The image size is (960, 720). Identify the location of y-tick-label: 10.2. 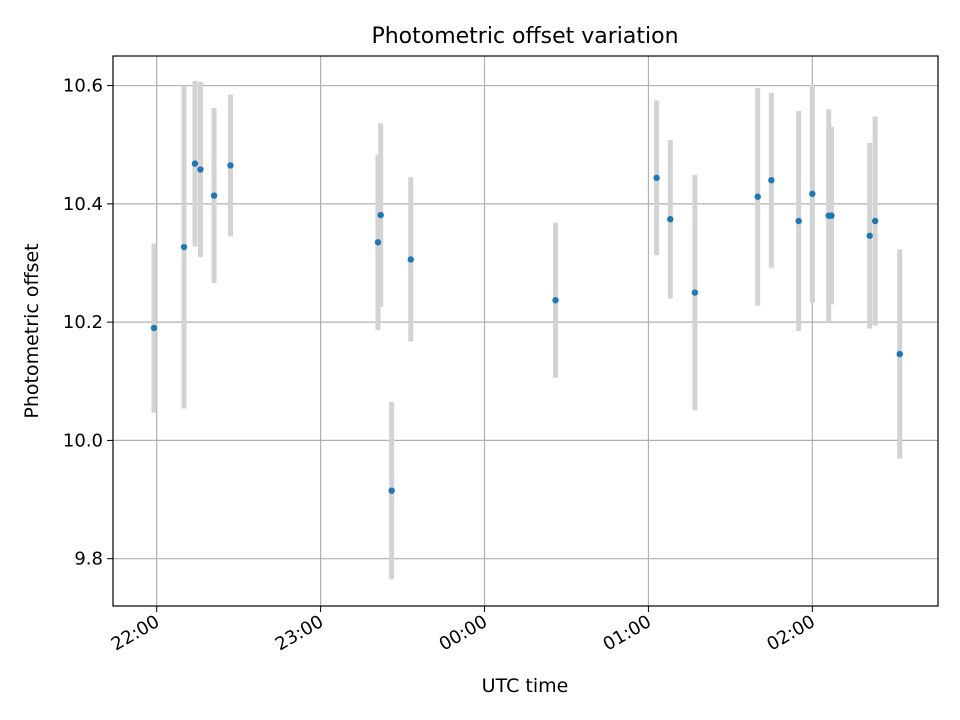
(83, 322).